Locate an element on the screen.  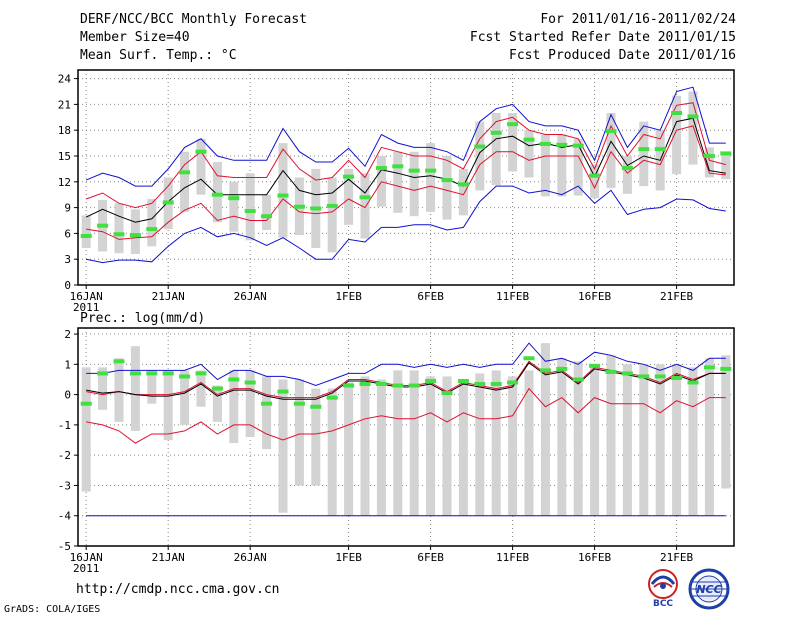
member-size-label: Member Size=40 is located at coordinates (135, 37).